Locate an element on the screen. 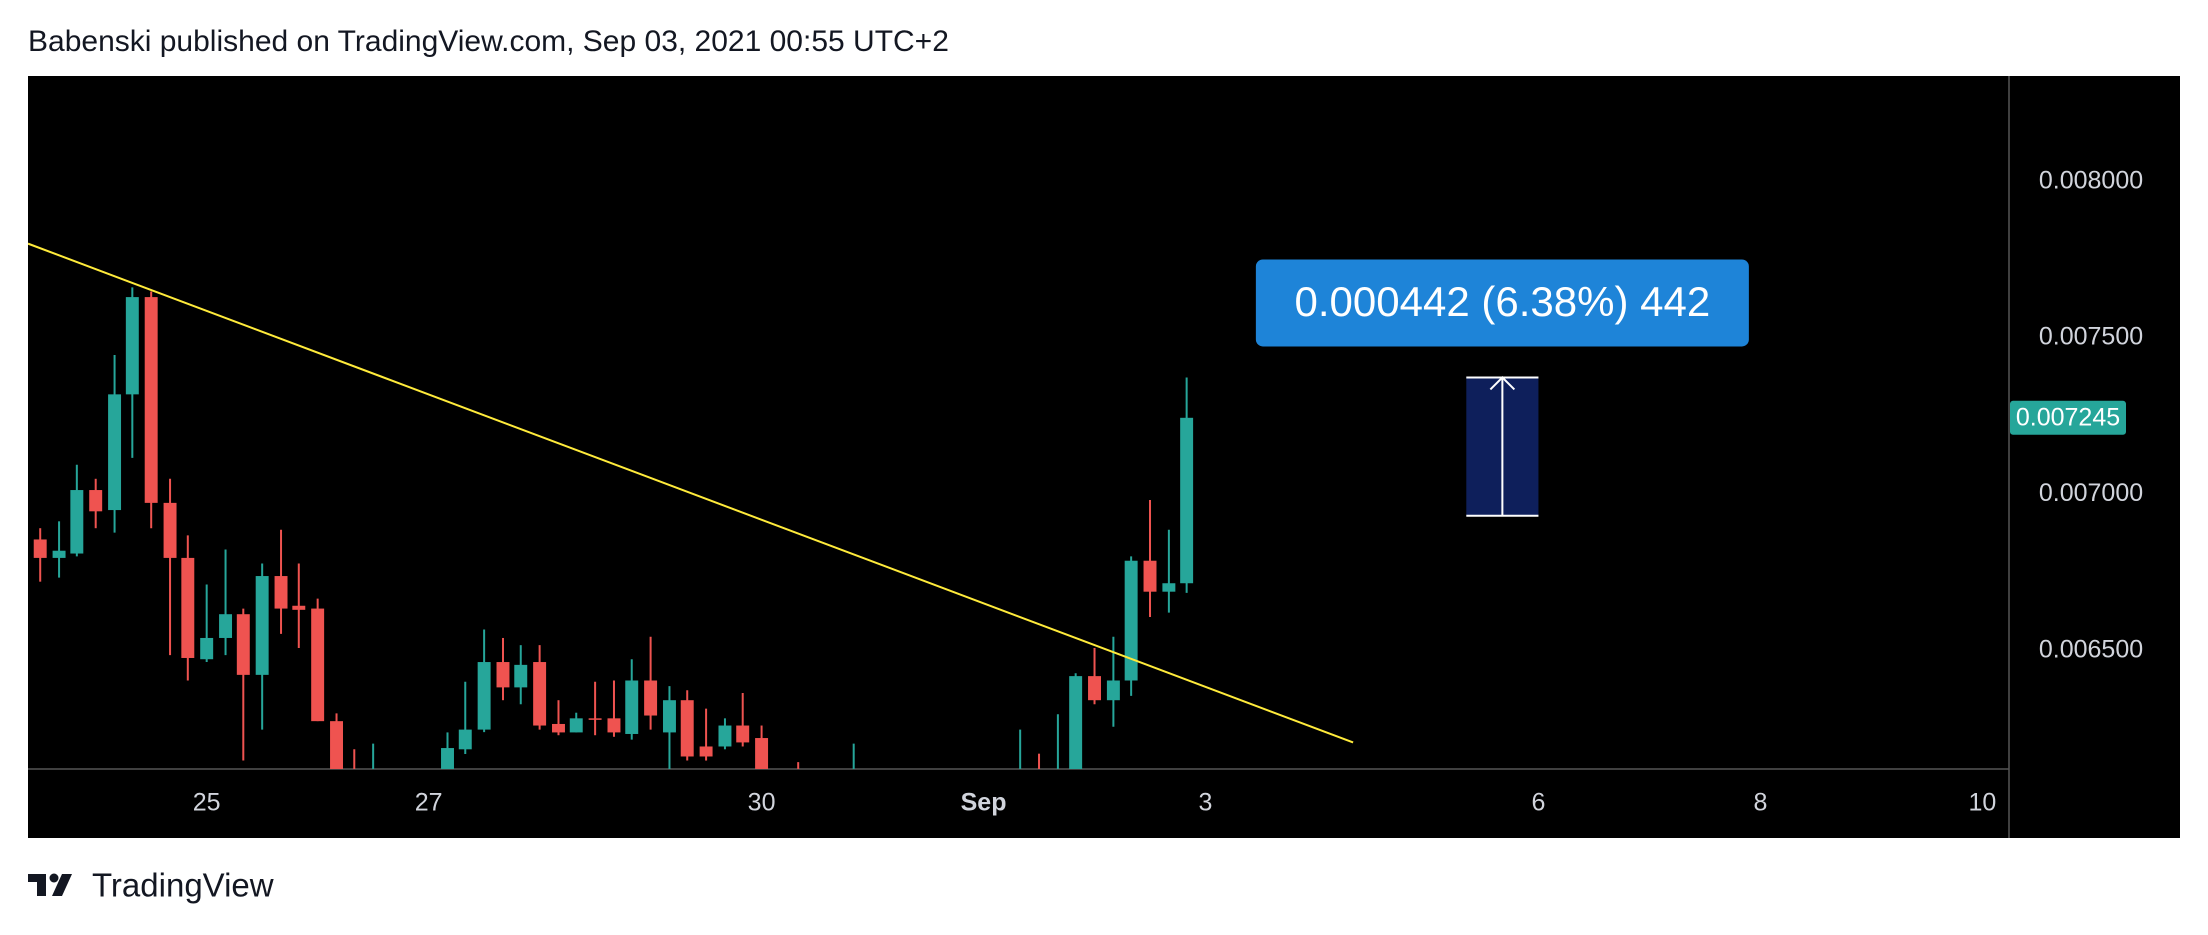 The height and width of the screenshot is (935, 2208). x-tick-label: 27 is located at coordinates (429, 803).